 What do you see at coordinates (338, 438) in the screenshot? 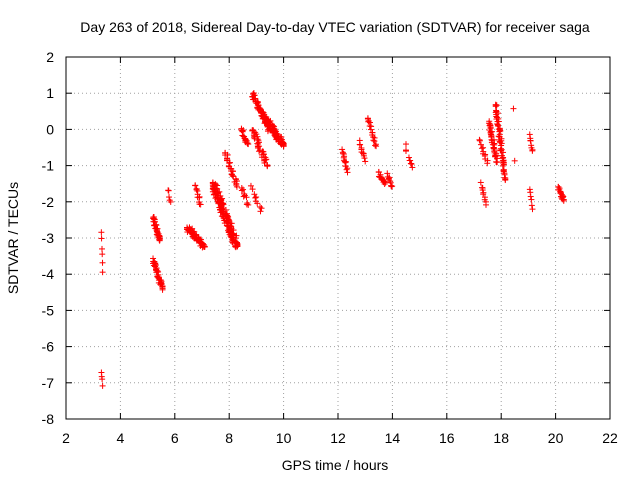
I see `x-tick-label: 12` at bounding box center [338, 438].